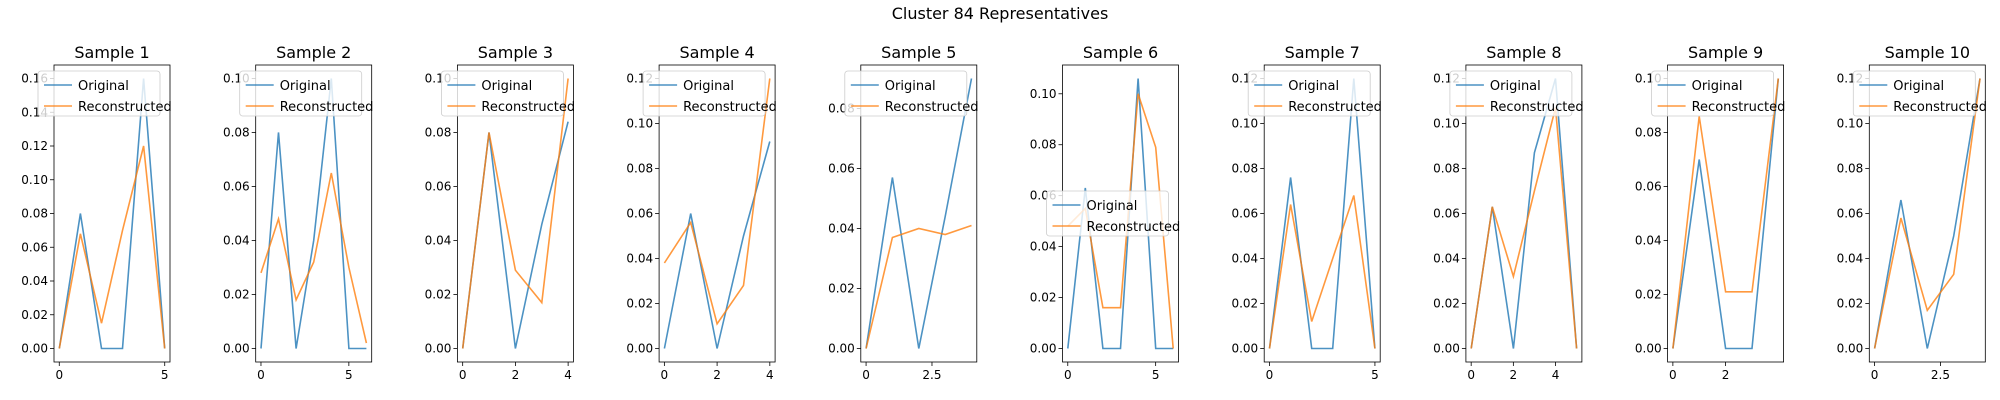 The image size is (2000, 400). What do you see at coordinates (1322, 52) in the screenshot?
I see `subplot-title: Sample 7` at bounding box center [1322, 52].